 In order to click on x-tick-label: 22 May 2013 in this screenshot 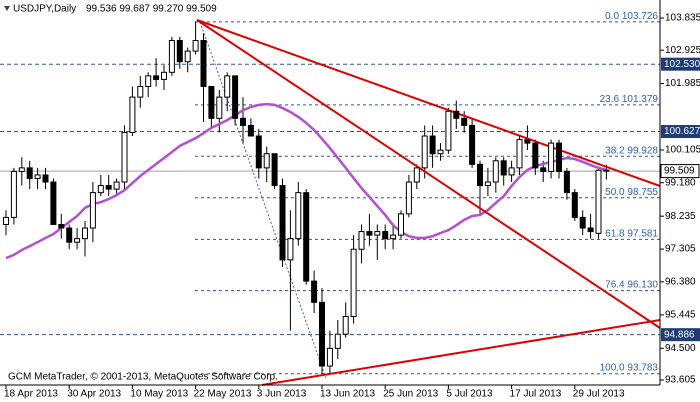, I will do `click(223, 394)`.